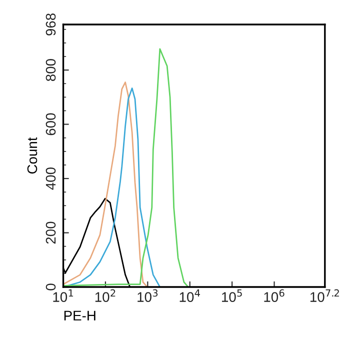 This screenshot has width=342, height=350. Describe the element at coordinates (51, 287) in the screenshot. I see `y-tick-label: 0` at that location.